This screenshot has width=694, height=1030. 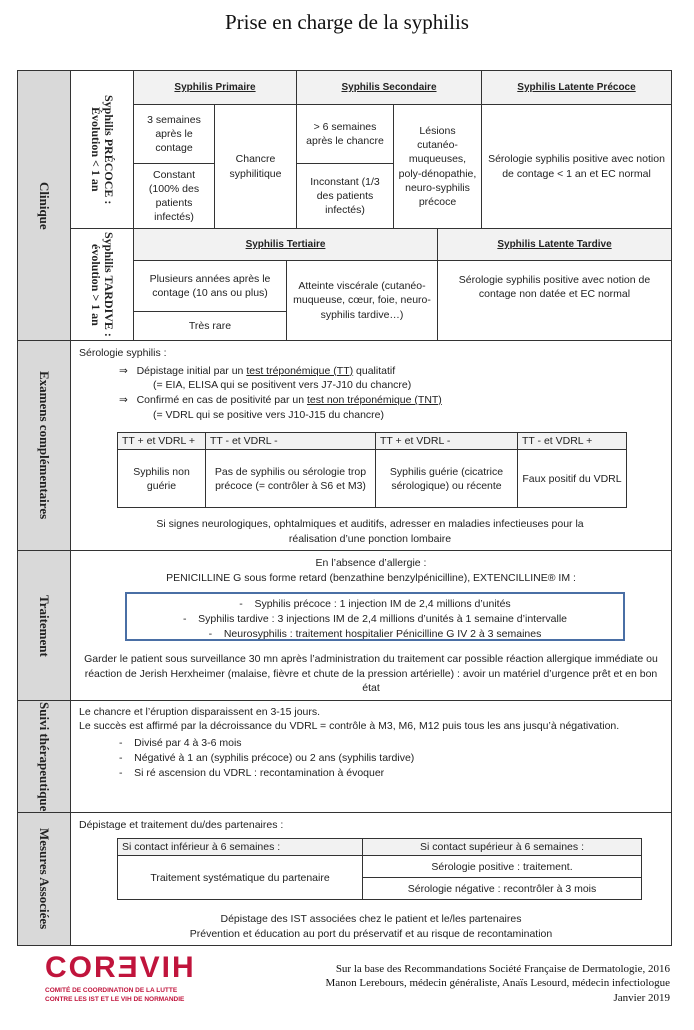 What do you see at coordinates (120, 967) in the screenshot?
I see `logo-wordmark: CORƎVIH` at bounding box center [120, 967].